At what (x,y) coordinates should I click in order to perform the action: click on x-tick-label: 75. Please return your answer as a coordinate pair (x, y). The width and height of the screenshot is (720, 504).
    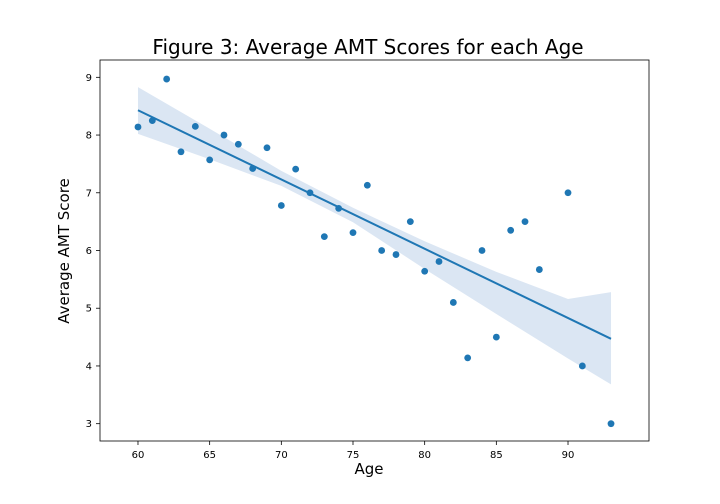
    Looking at the image, I should click on (353, 455).